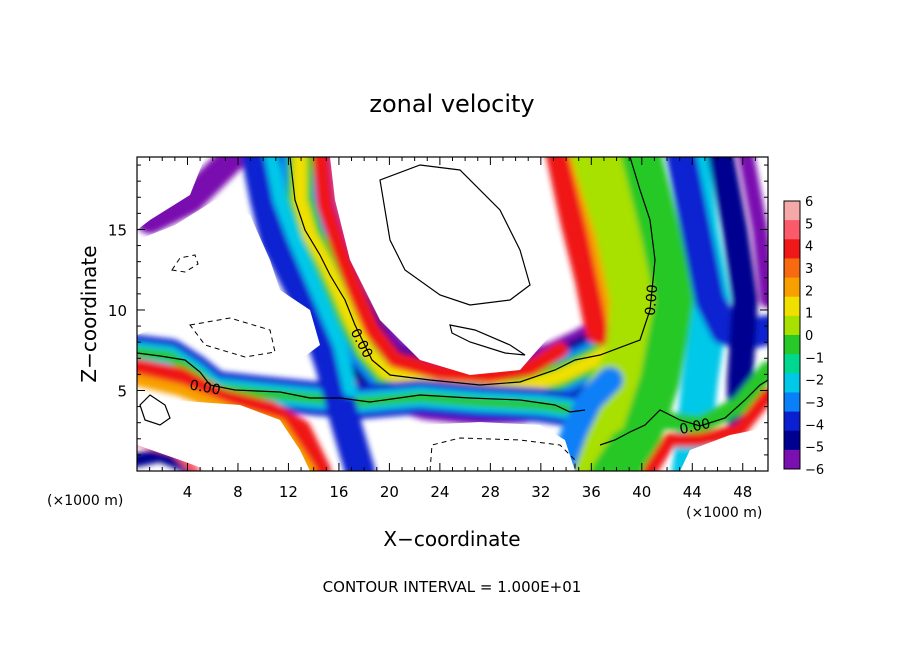 The image size is (904, 658). What do you see at coordinates (389, 492) in the screenshot?
I see `x-tick-label: 20` at bounding box center [389, 492].